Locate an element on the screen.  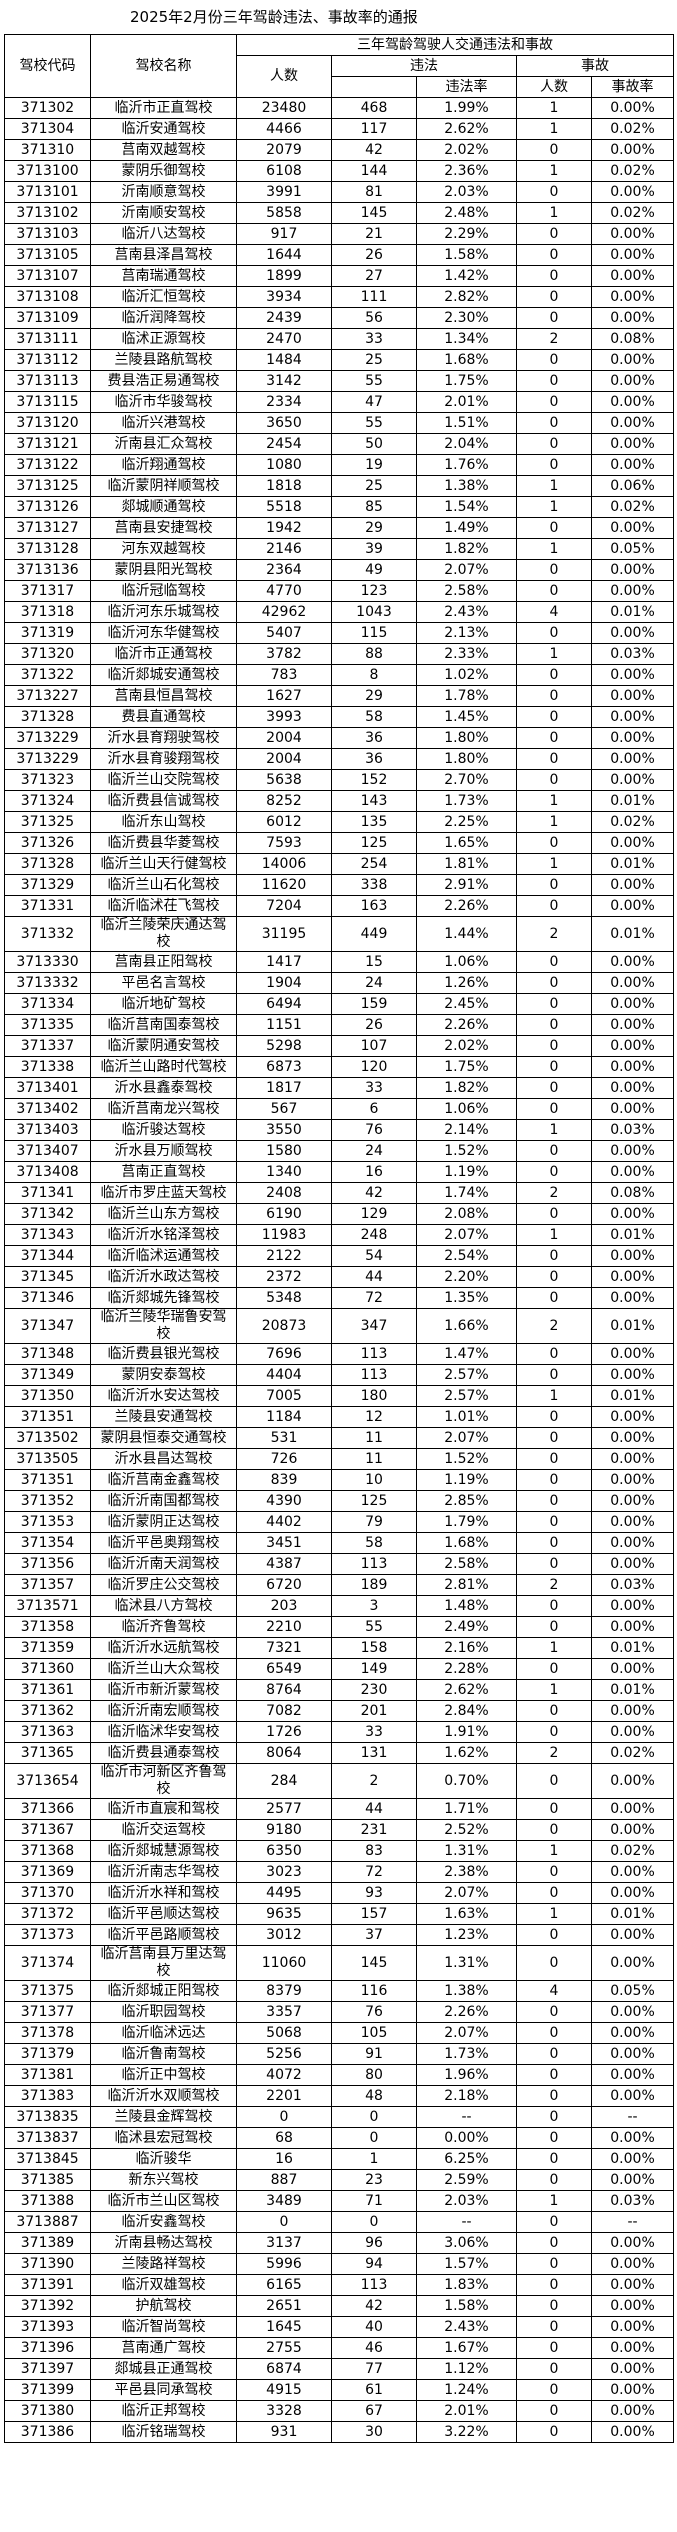
table-cell: 临沂河东乐城驾校 is located at coordinates (163, 612).